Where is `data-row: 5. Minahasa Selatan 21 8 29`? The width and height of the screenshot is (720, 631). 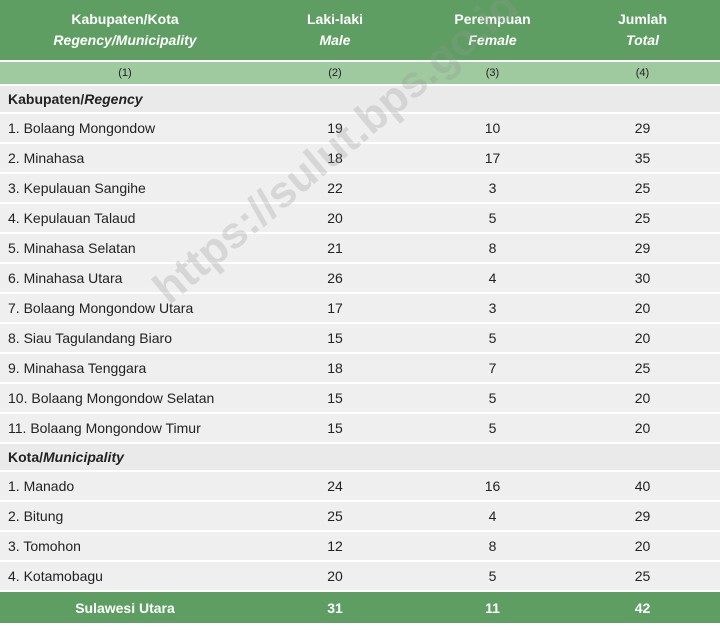 data-row: 5. Minahasa Selatan 21 8 29 is located at coordinates (360, 248).